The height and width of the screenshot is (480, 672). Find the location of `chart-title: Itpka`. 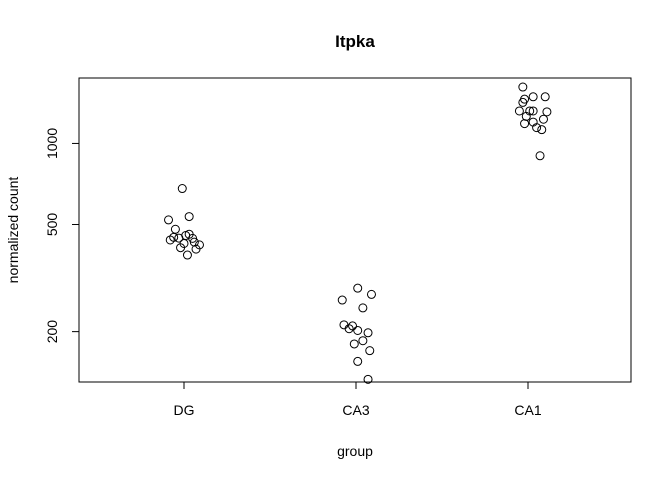

chart-title: Itpka is located at coordinates (355, 41).